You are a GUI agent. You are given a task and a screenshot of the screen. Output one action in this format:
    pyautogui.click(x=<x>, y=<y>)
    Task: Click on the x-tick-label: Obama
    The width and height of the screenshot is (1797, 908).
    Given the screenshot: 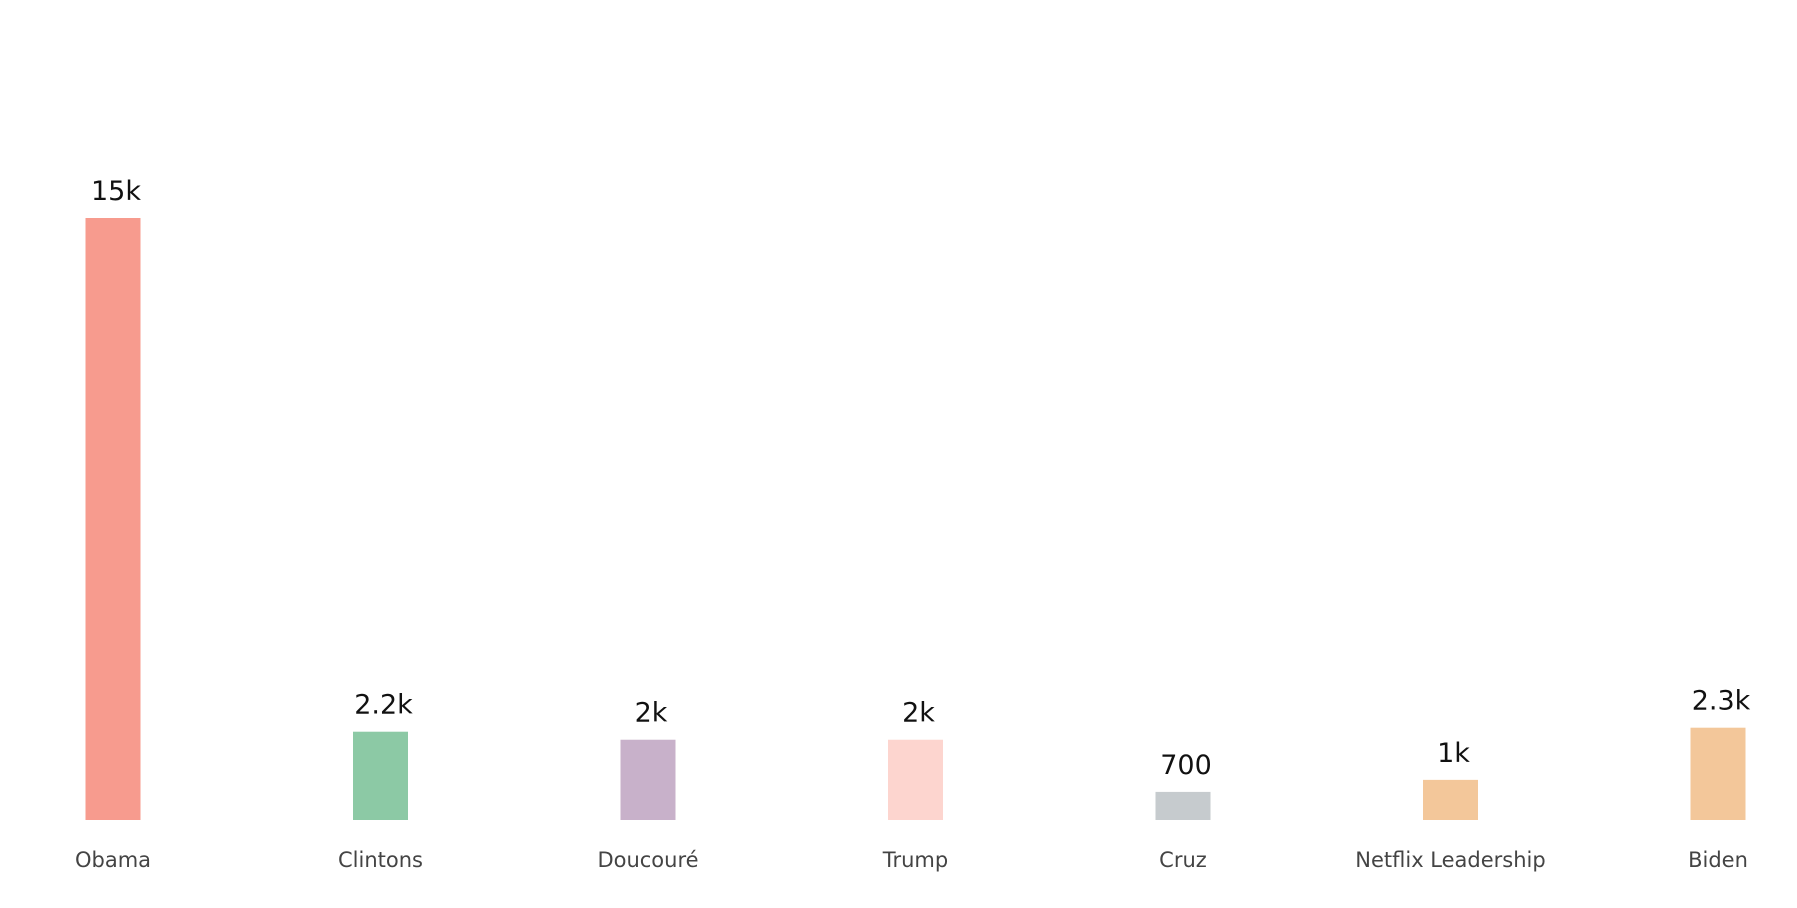 What is the action you would take?
    pyautogui.click(x=113, y=860)
    